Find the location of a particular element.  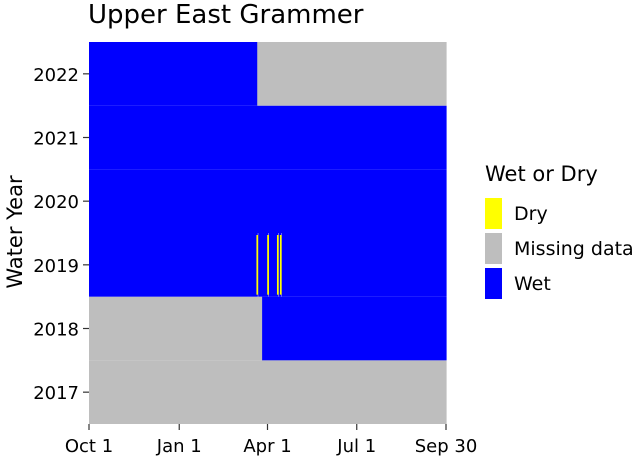

x-tick-label: Jan 1 is located at coordinates (179, 446).